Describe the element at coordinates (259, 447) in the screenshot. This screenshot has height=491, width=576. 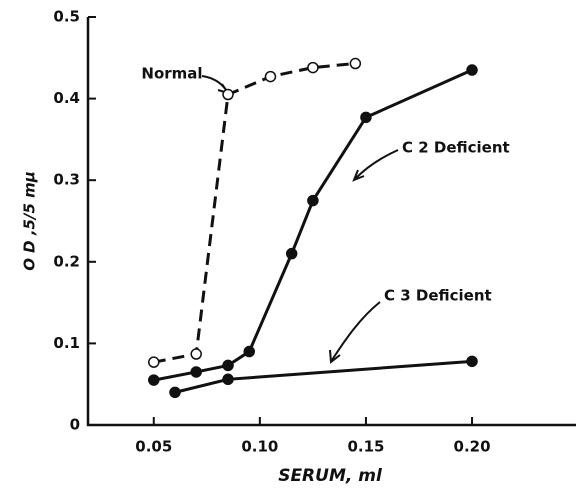
I see `x-tick-label: 0.10` at that location.